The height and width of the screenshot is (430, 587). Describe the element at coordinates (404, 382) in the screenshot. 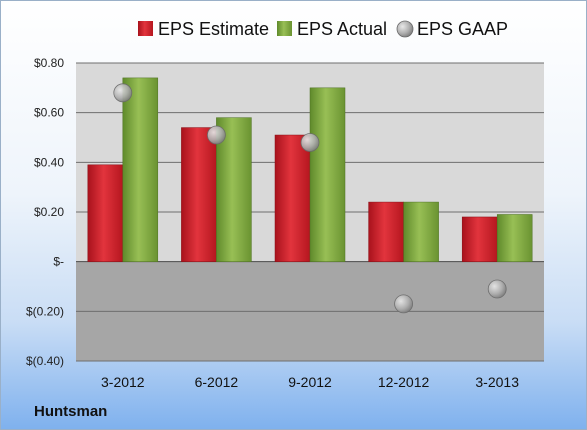

I see `x-tick-label: 12-2012` at that location.